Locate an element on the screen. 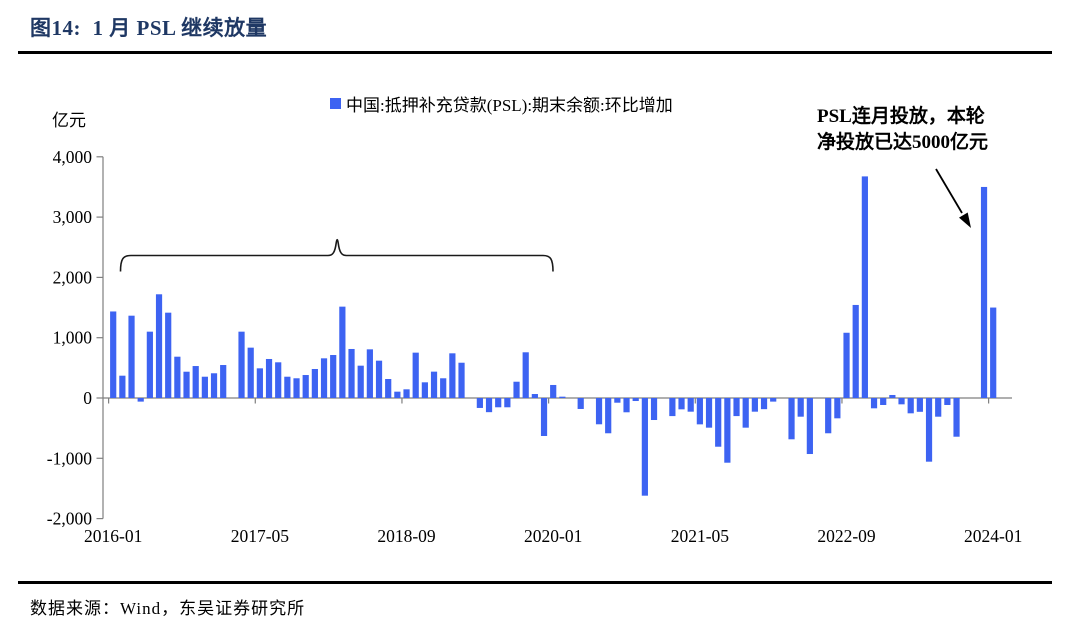 This screenshot has width=1070, height=627. header-rule is located at coordinates (535, 52).